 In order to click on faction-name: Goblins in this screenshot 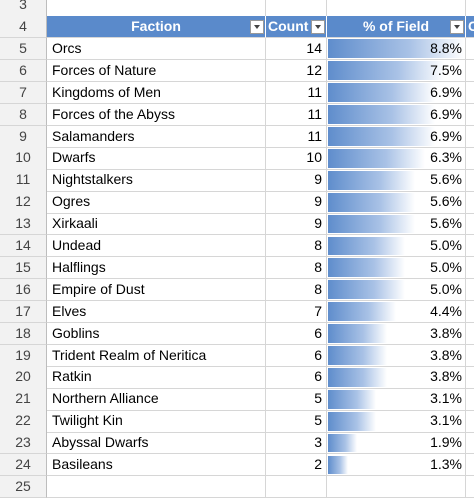, I will do `click(76, 332)`.